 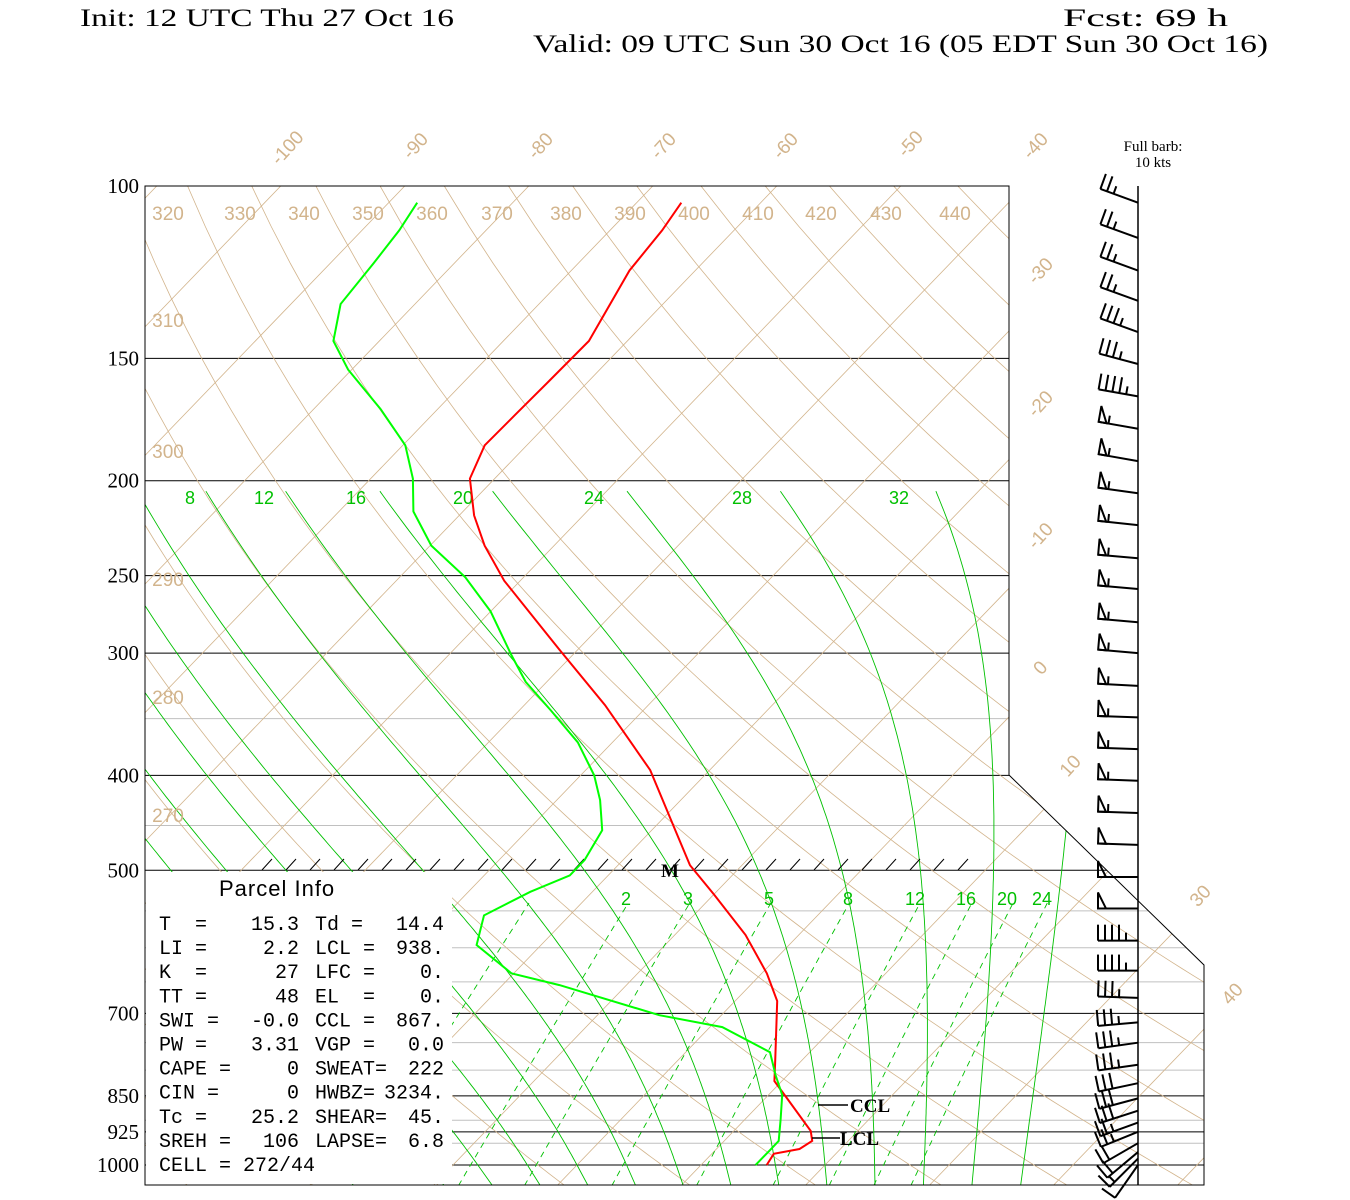 What do you see at coordinates (1041, 536) in the screenshot?
I see `isotherm-label: -10` at bounding box center [1041, 536].